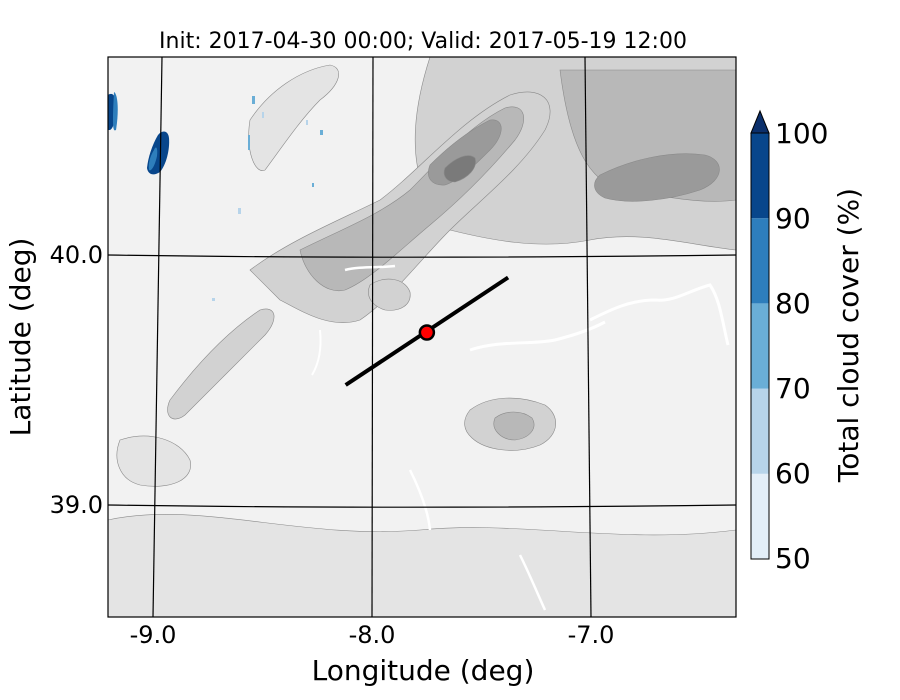  What do you see at coordinates (221, 364) in the screenshot?
I see `terrain-west-streak` at bounding box center [221, 364].